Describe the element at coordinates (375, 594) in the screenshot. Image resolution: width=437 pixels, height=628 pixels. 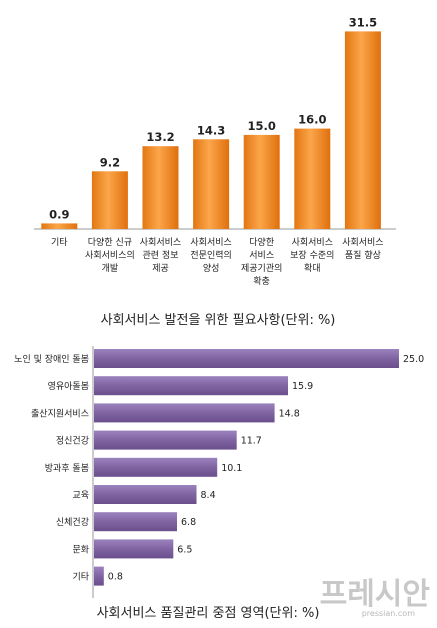
I see `watermark-text: 프레시안` at that location.